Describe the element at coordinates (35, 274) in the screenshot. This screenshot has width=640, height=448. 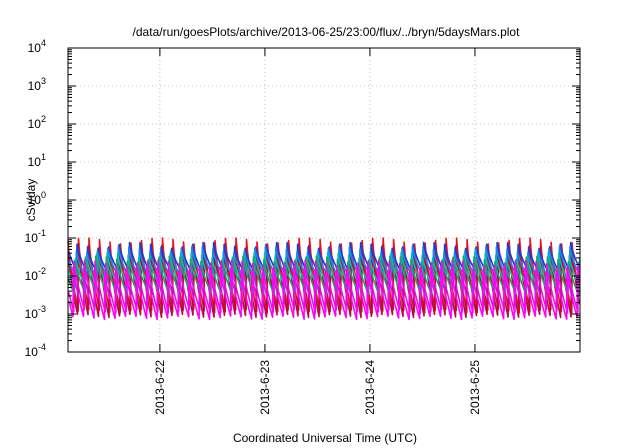
I see `y-tick-label: 10⁻²` at that location.